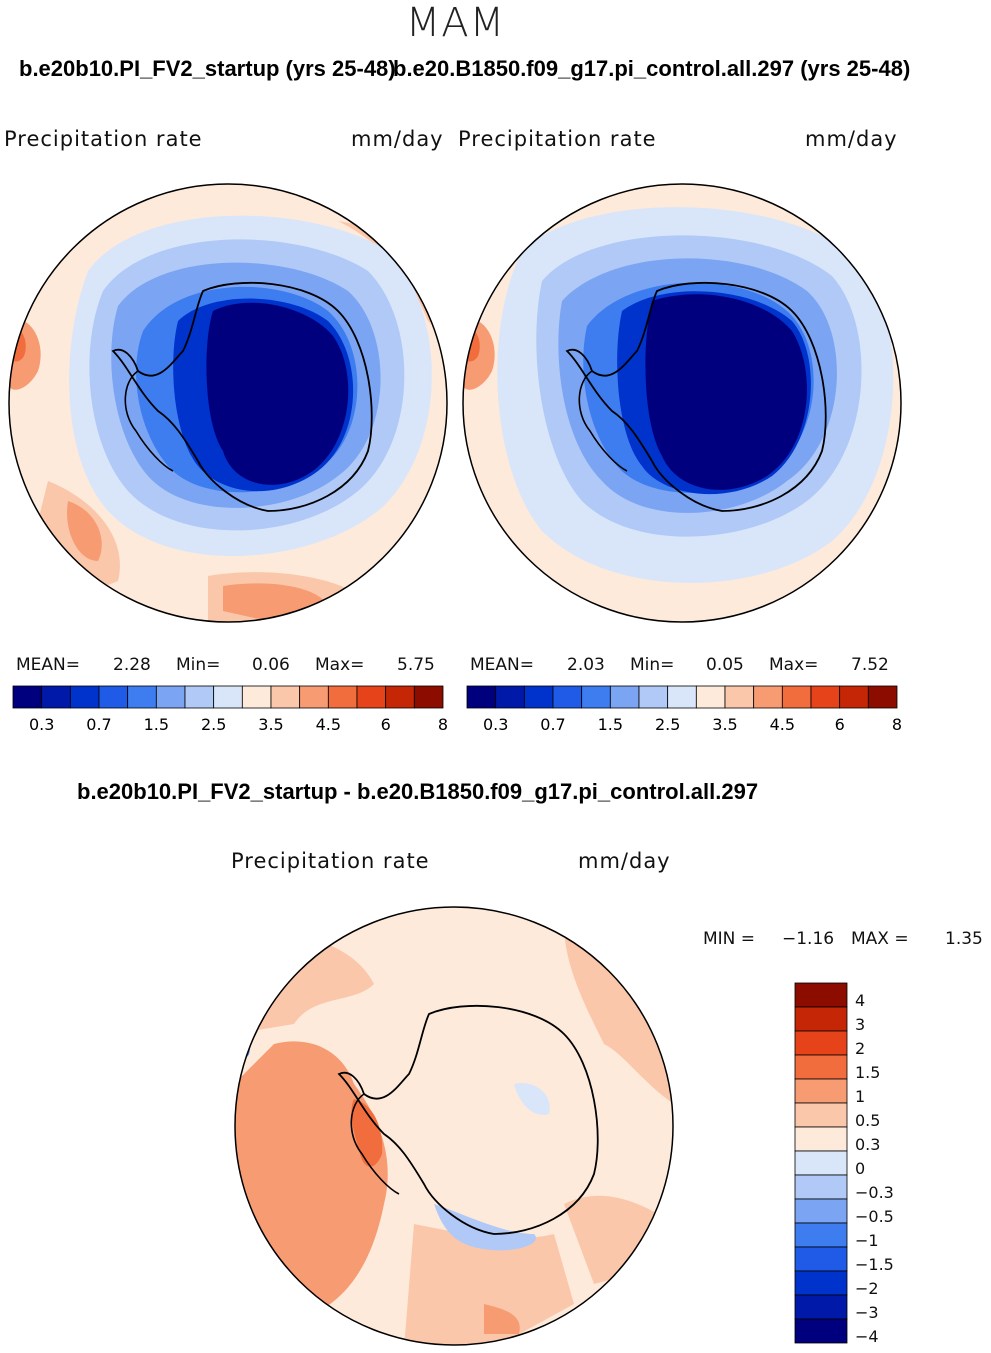  What do you see at coordinates (103, 139) in the screenshot?
I see `panel1-variable: Precipitation rate` at bounding box center [103, 139].